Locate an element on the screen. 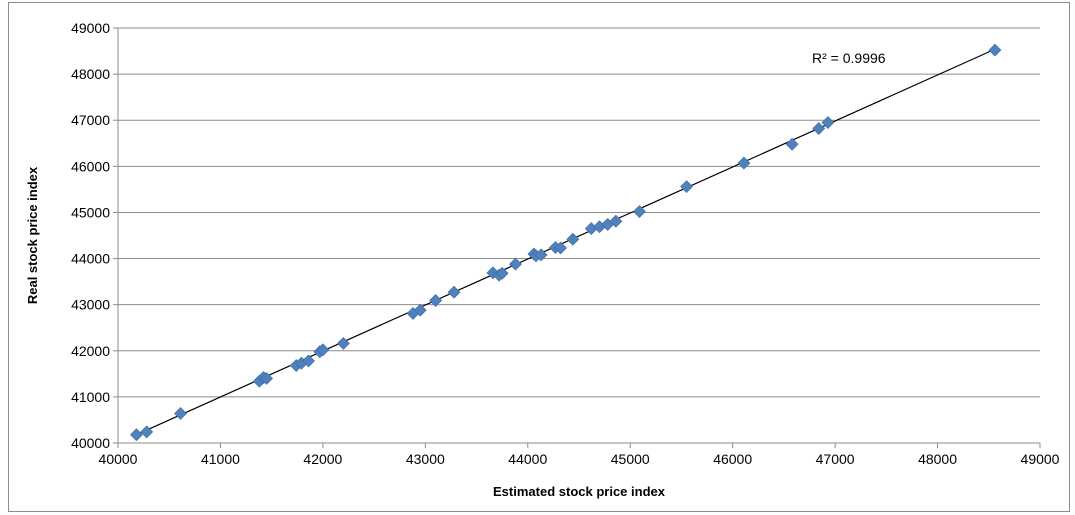 This screenshot has height=515, width=1075. x-tick-label: 44000 is located at coordinates (527, 459).